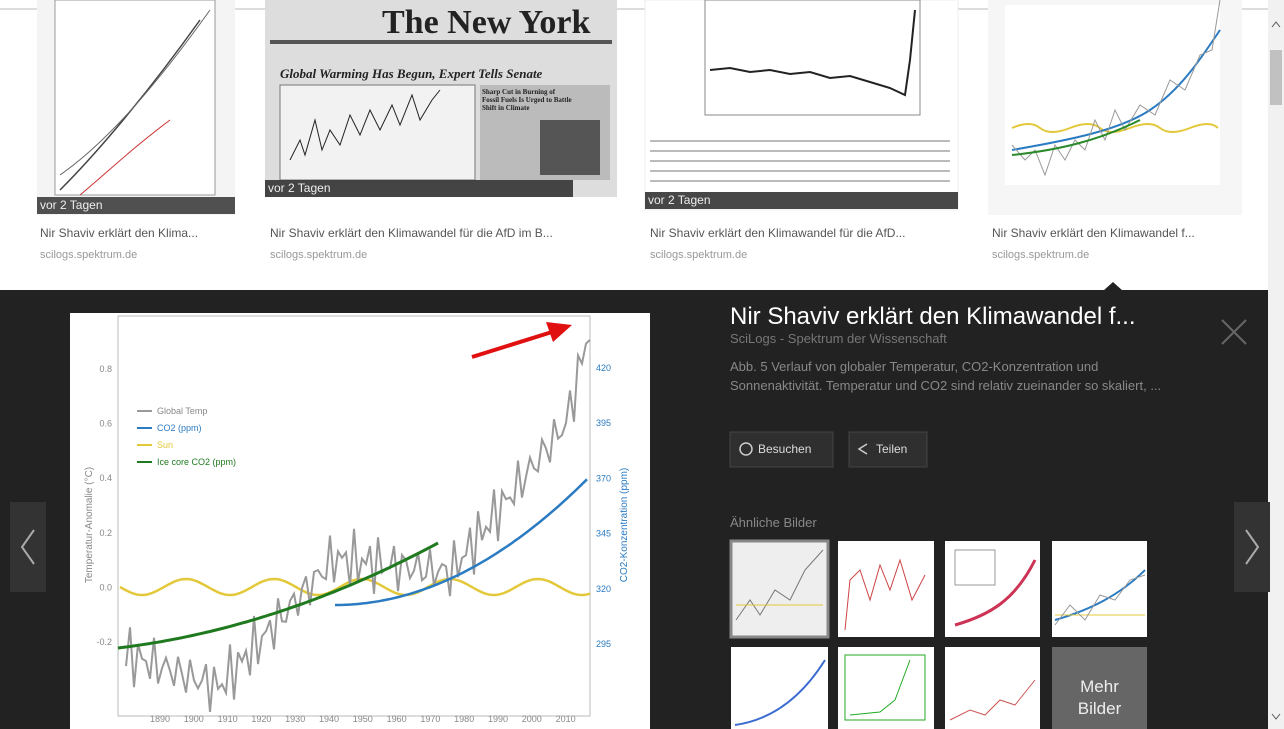  Describe the element at coordinates (1252, 547) in the screenshot. I see `next-button` at that location.